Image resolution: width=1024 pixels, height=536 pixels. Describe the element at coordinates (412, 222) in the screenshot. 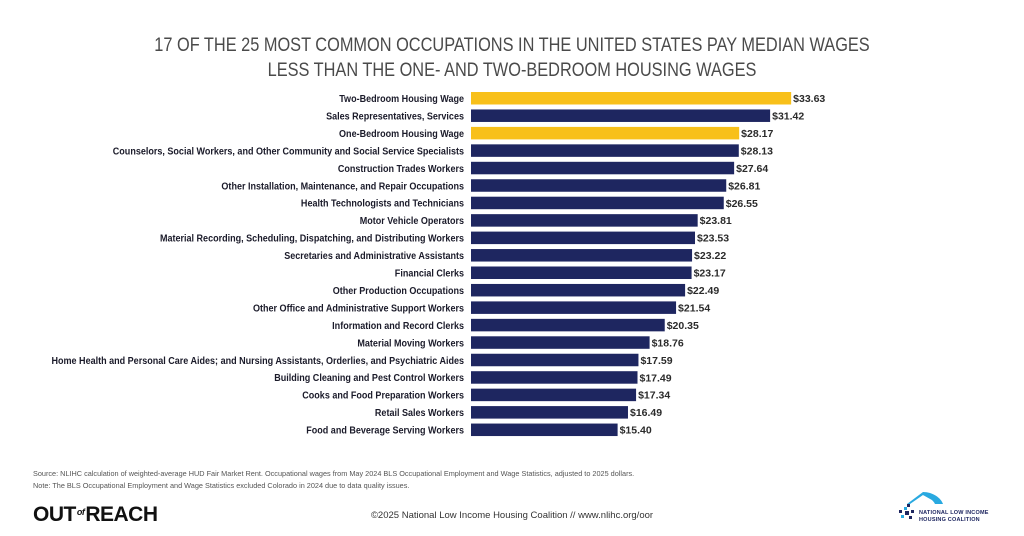

I see `category-label: Motor Vehicle Operators` at that location.